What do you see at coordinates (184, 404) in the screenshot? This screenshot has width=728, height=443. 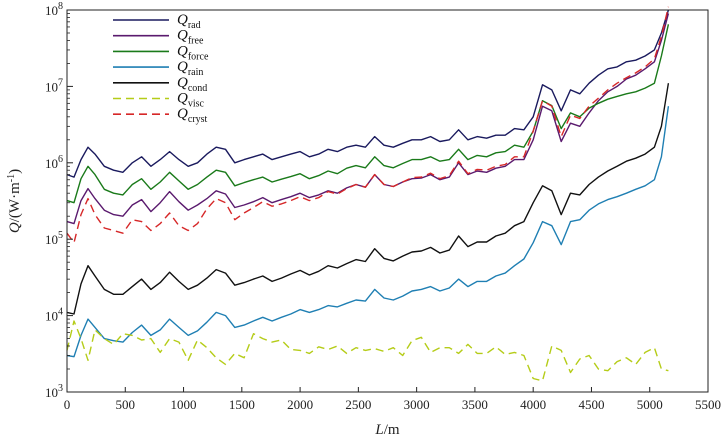 I see `x-tick-label: 1000` at bounding box center [184, 404].